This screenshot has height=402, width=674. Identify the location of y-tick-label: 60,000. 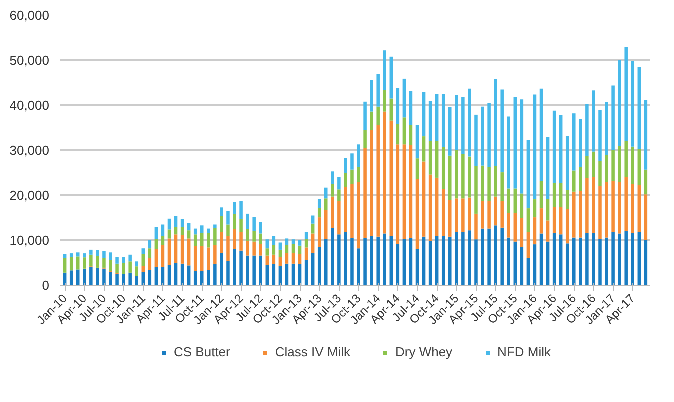
(30, 15).